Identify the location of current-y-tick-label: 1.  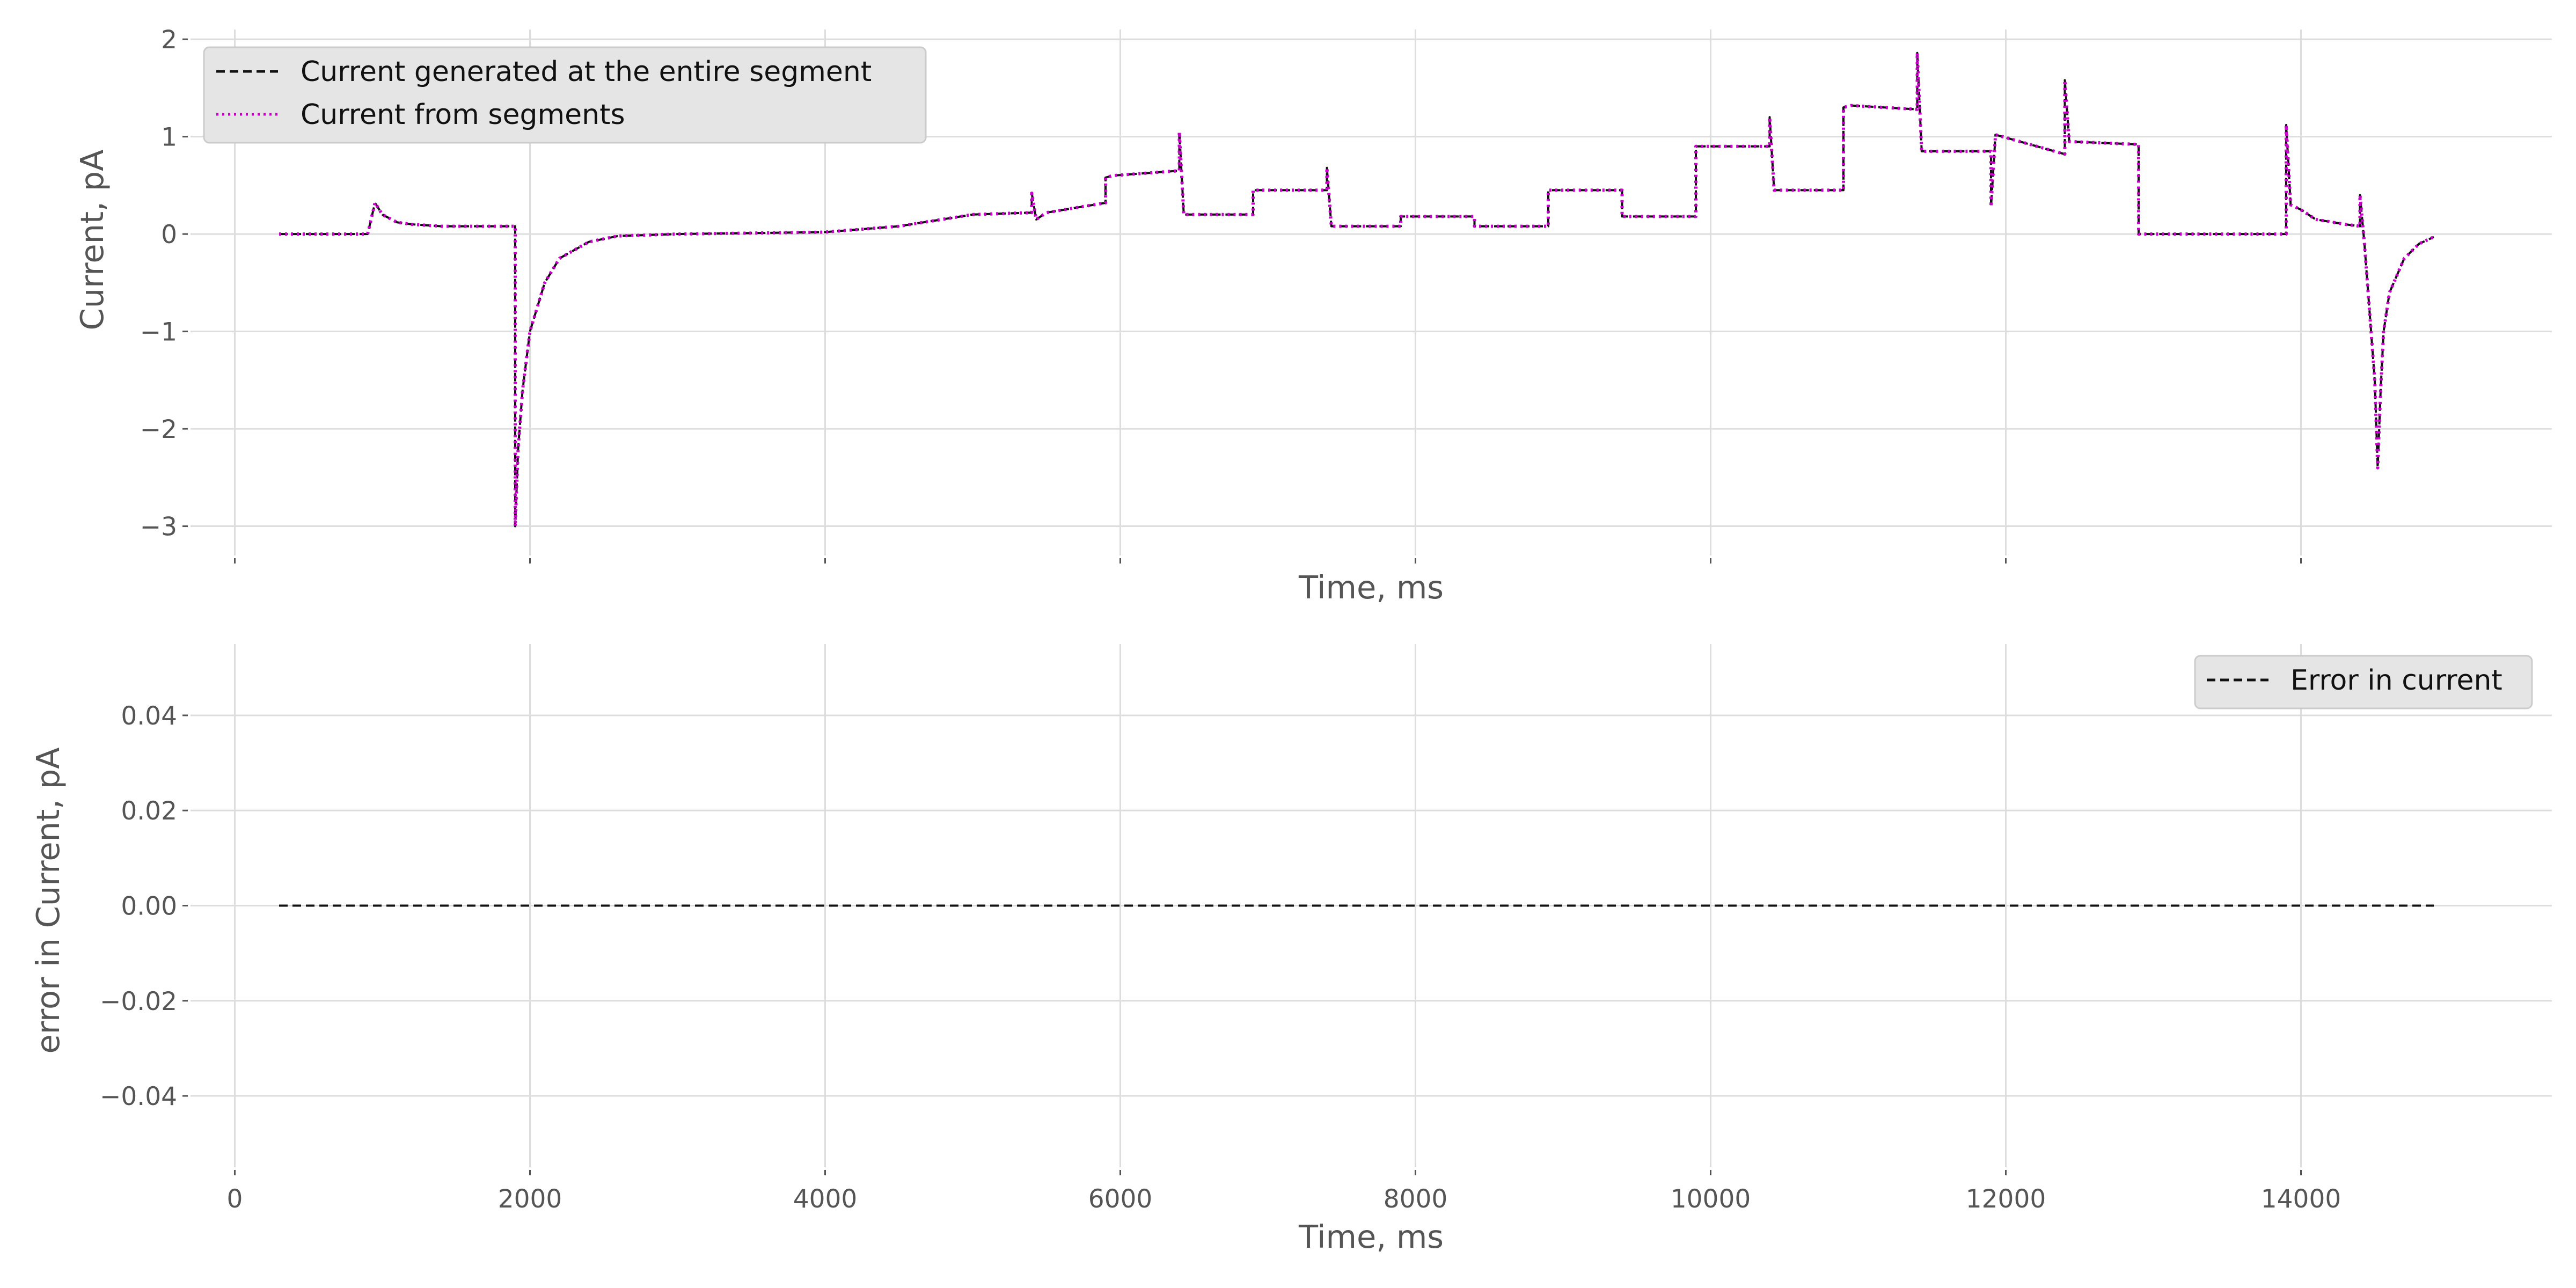
(169, 137).